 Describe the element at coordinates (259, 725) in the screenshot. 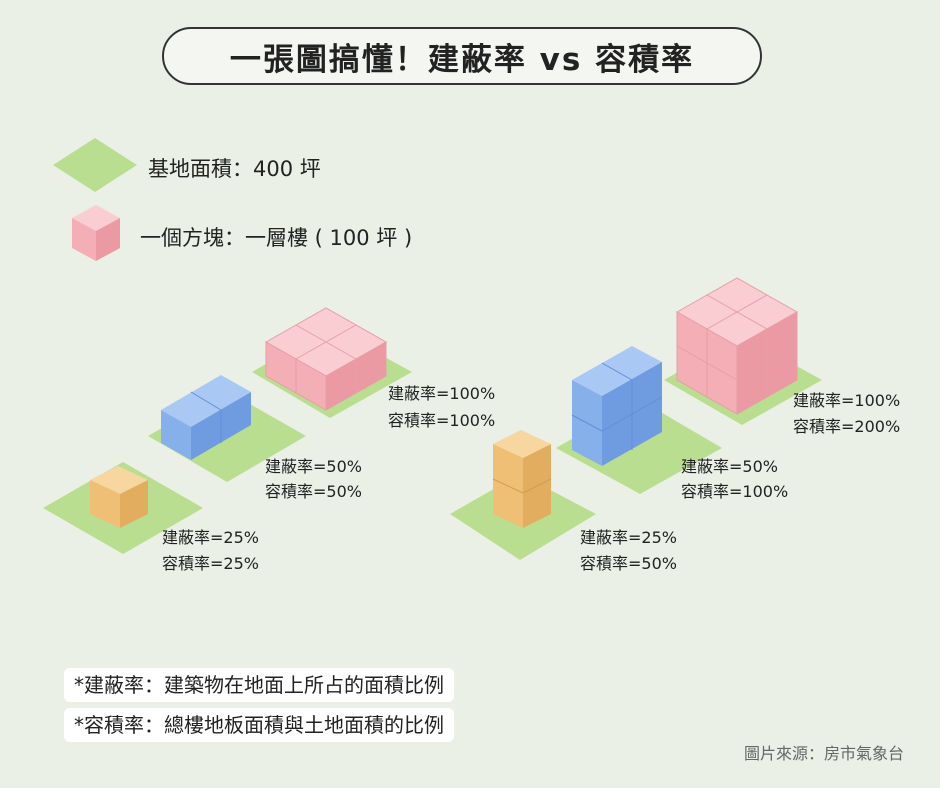

I see `note-far-definition: *容積率：總樓地板面積與土地面積的比例` at that location.